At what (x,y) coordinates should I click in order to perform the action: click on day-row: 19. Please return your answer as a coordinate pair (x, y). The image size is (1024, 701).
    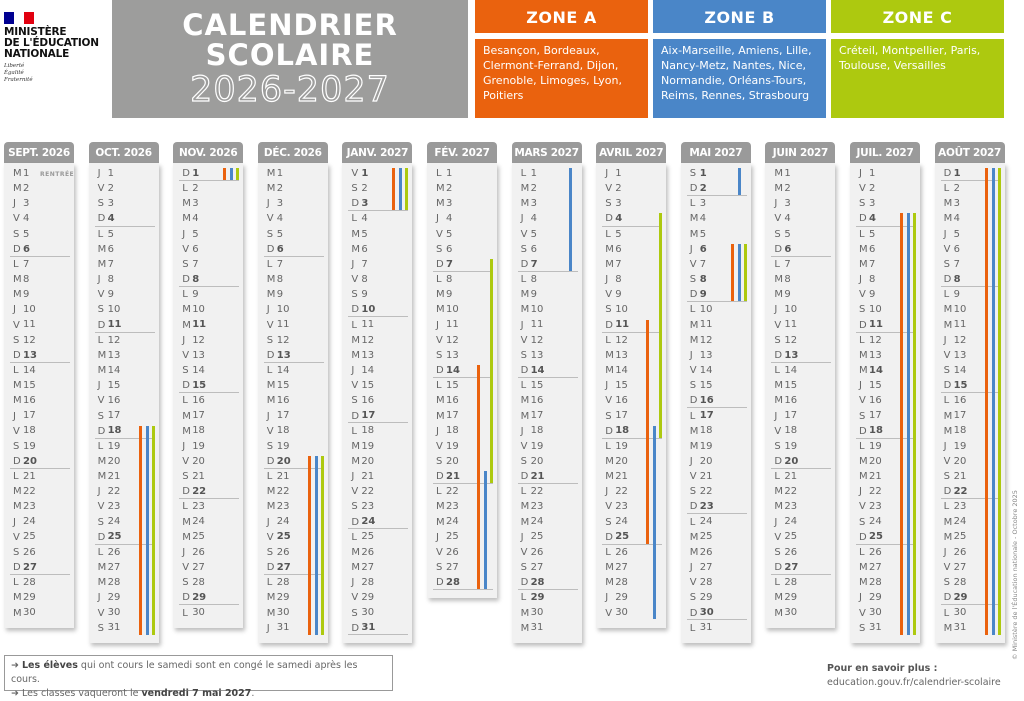
    Looking at the image, I should click on (970, 446).